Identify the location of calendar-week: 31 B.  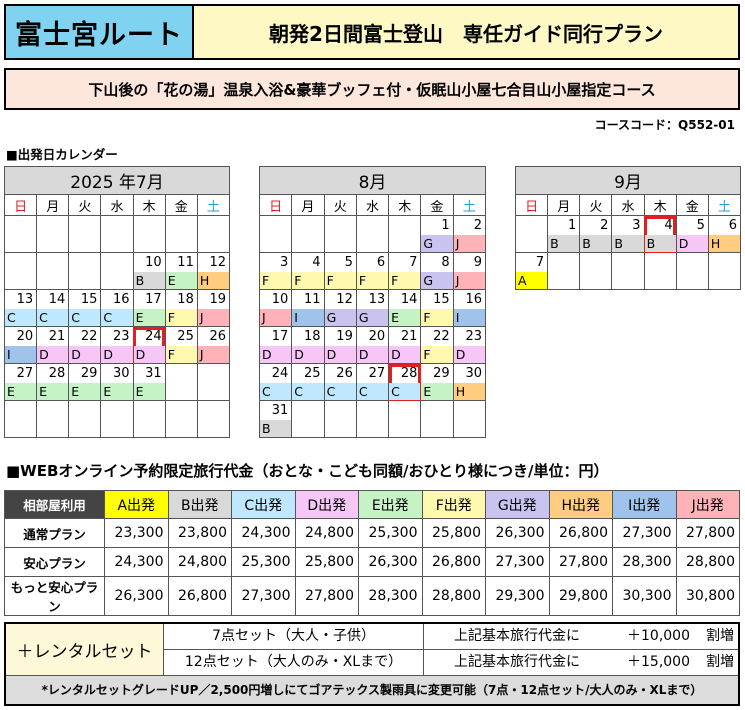
(372, 419).